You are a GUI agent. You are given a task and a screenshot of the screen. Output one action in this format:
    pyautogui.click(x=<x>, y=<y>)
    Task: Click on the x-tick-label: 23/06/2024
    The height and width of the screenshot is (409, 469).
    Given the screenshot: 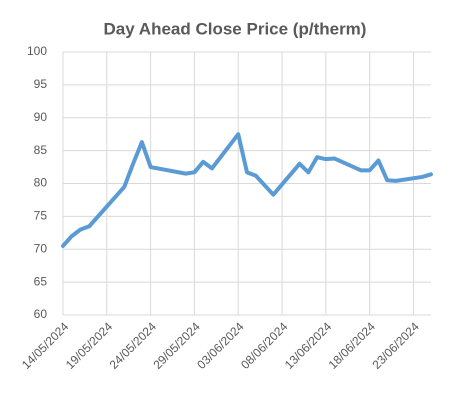 What is the action you would take?
    pyautogui.click(x=395, y=345)
    